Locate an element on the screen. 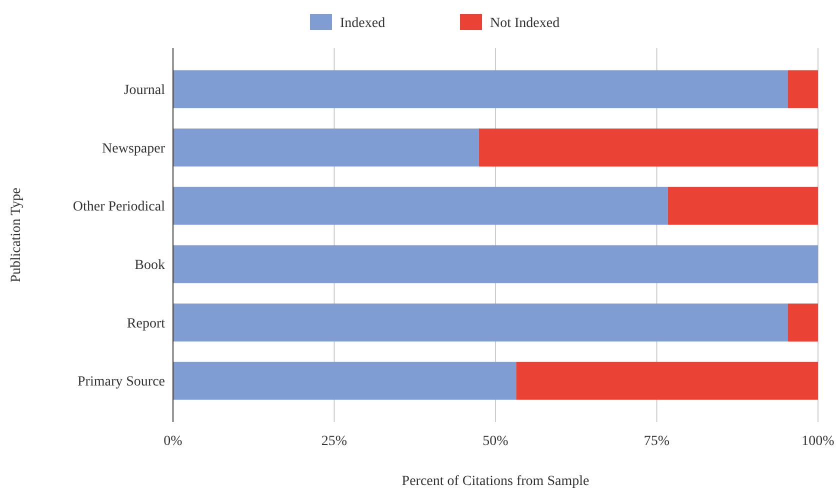 The height and width of the screenshot is (493, 840). y-tick-label: Newspaper is located at coordinates (134, 148).